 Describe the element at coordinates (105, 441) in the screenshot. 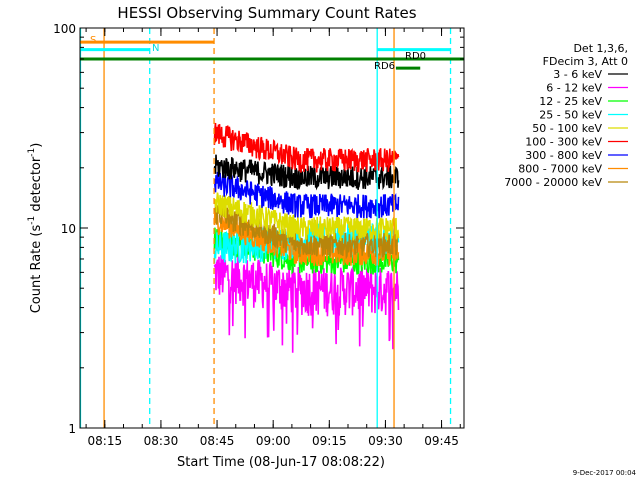

I see `x-tick-label-0: 08:15` at that location.